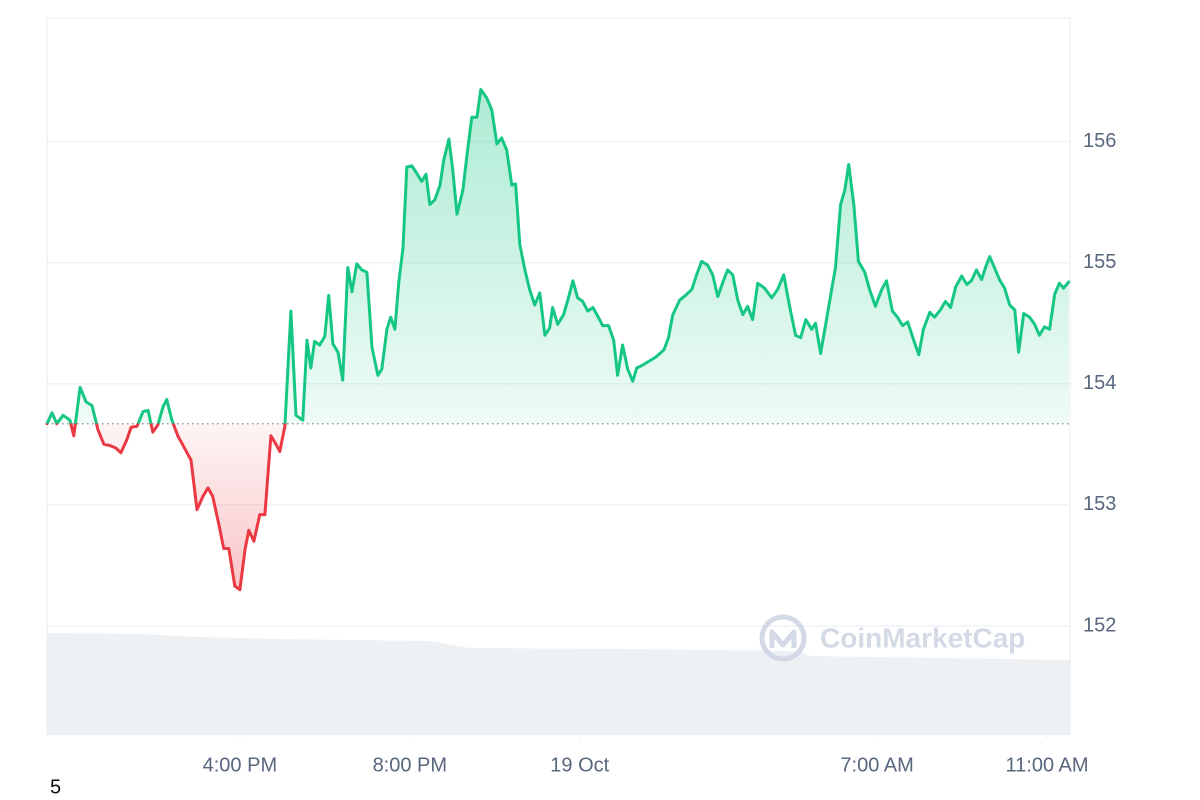 This screenshot has width=1200, height=800. What do you see at coordinates (1099, 141) in the screenshot?
I see `y-tick-label: 156` at bounding box center [1099, 141].